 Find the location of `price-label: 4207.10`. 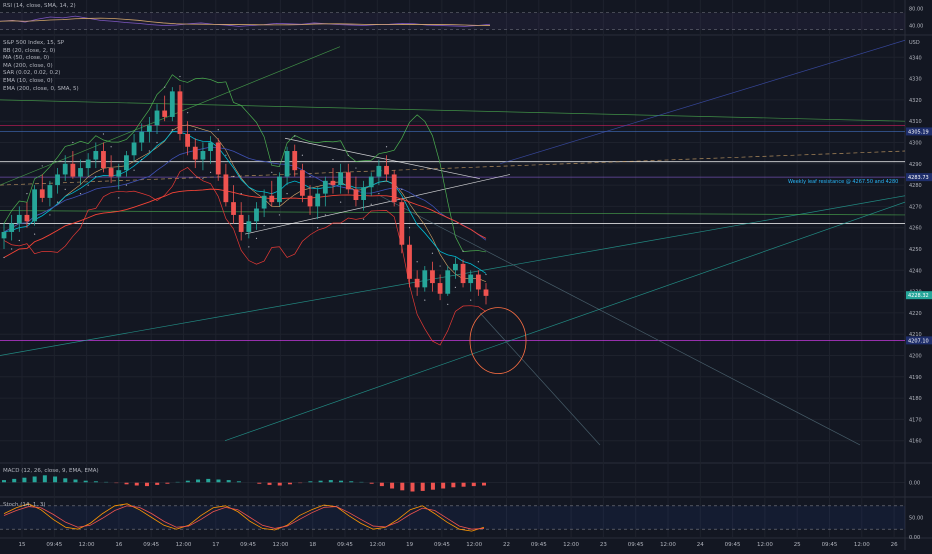

price-label: 4207.10 is located at coordinates (918, 341).